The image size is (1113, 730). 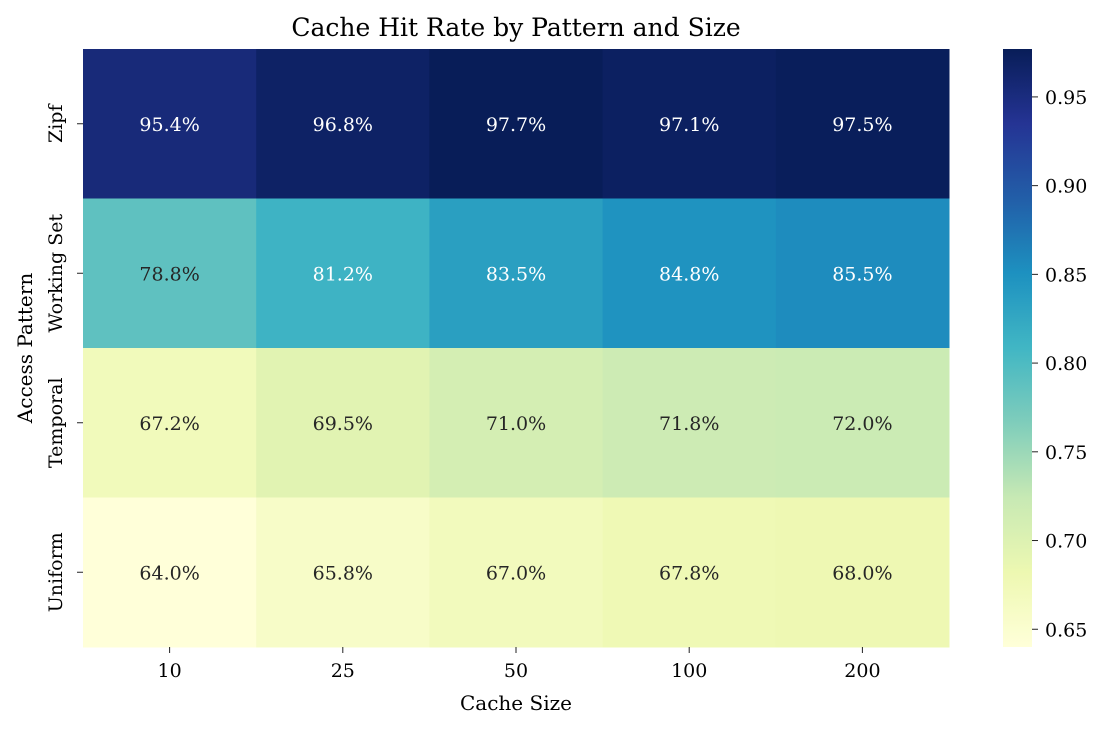 What do you see at coordinates (1066, 542) in the screenshot?
I see `colorbar-tick-label: 0.70` at bounding box center [1066, 542].